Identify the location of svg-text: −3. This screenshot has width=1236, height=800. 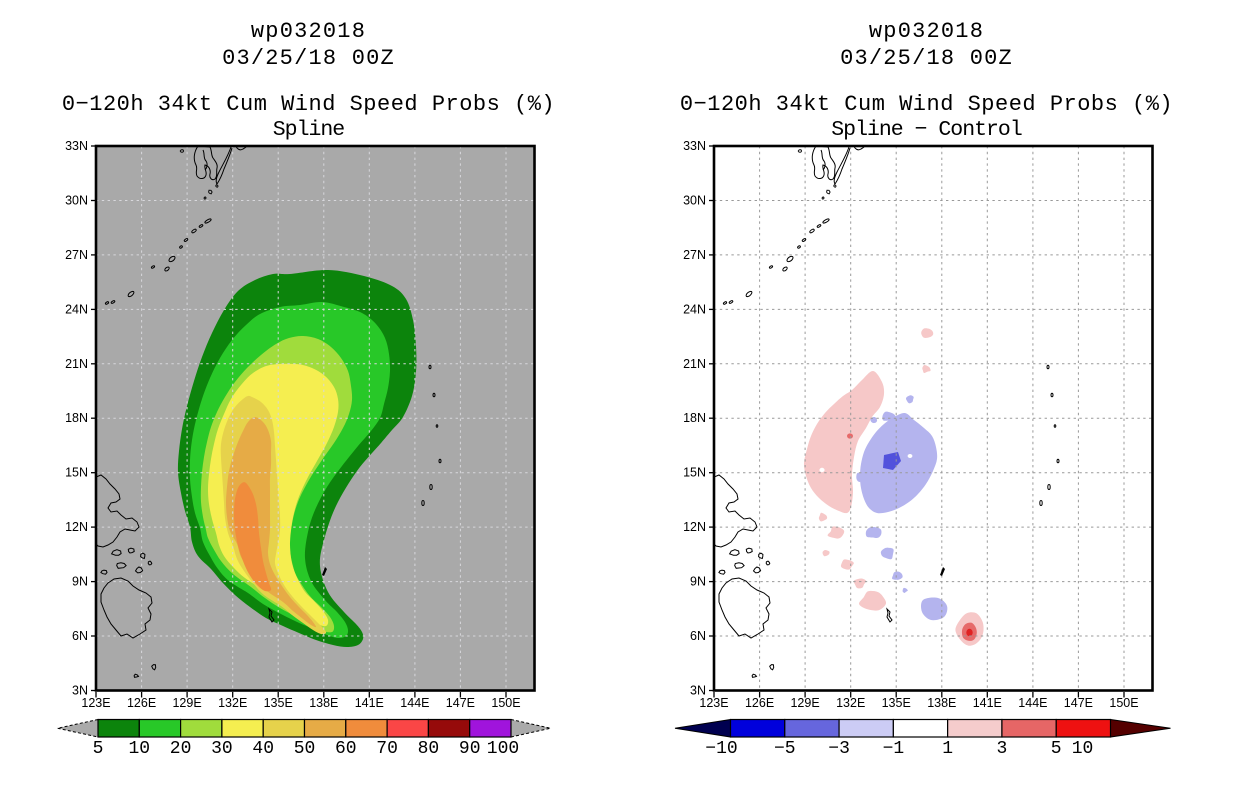
(839, 749).